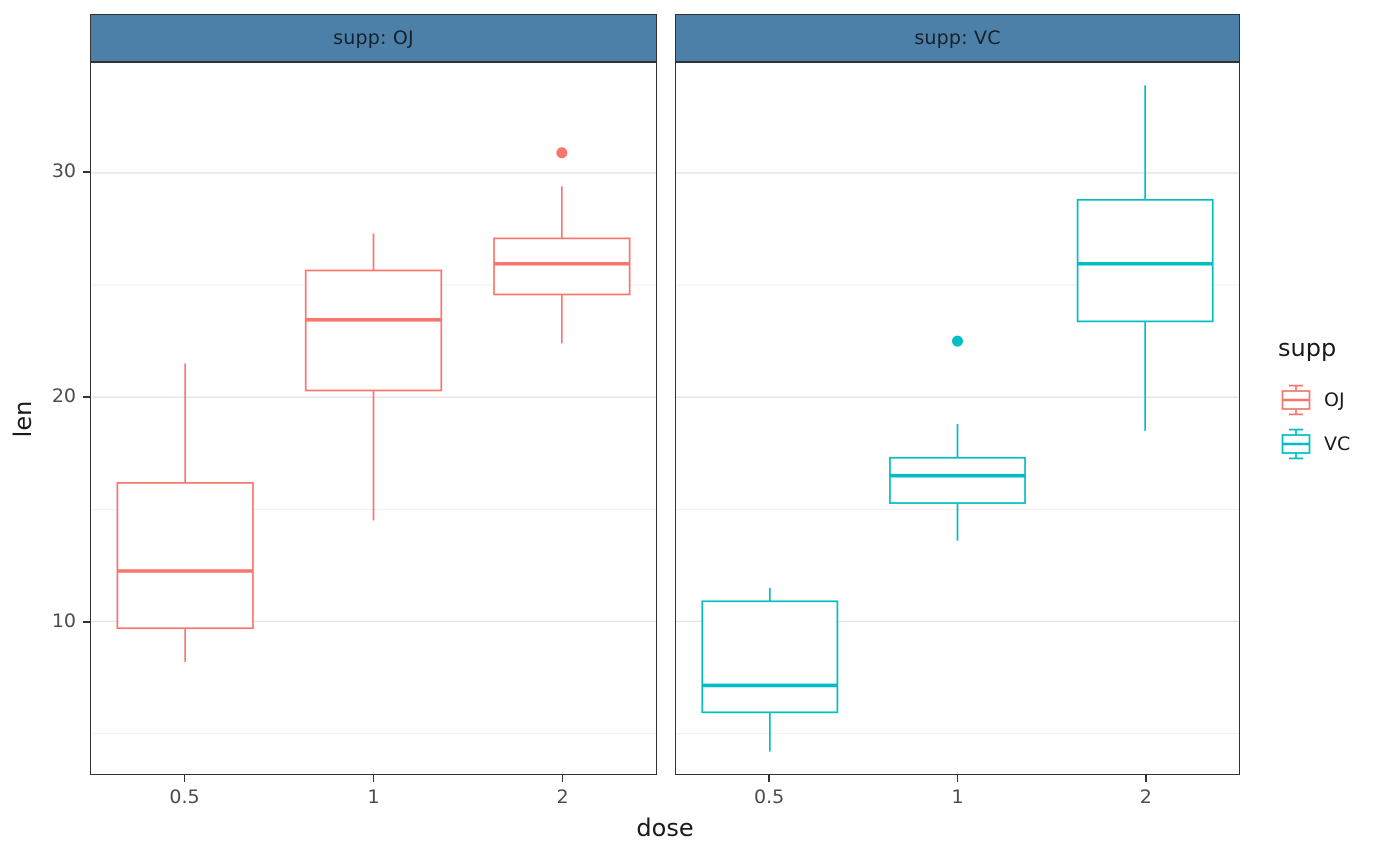  I want to click on y-axis-title: len, so click(23, 419).